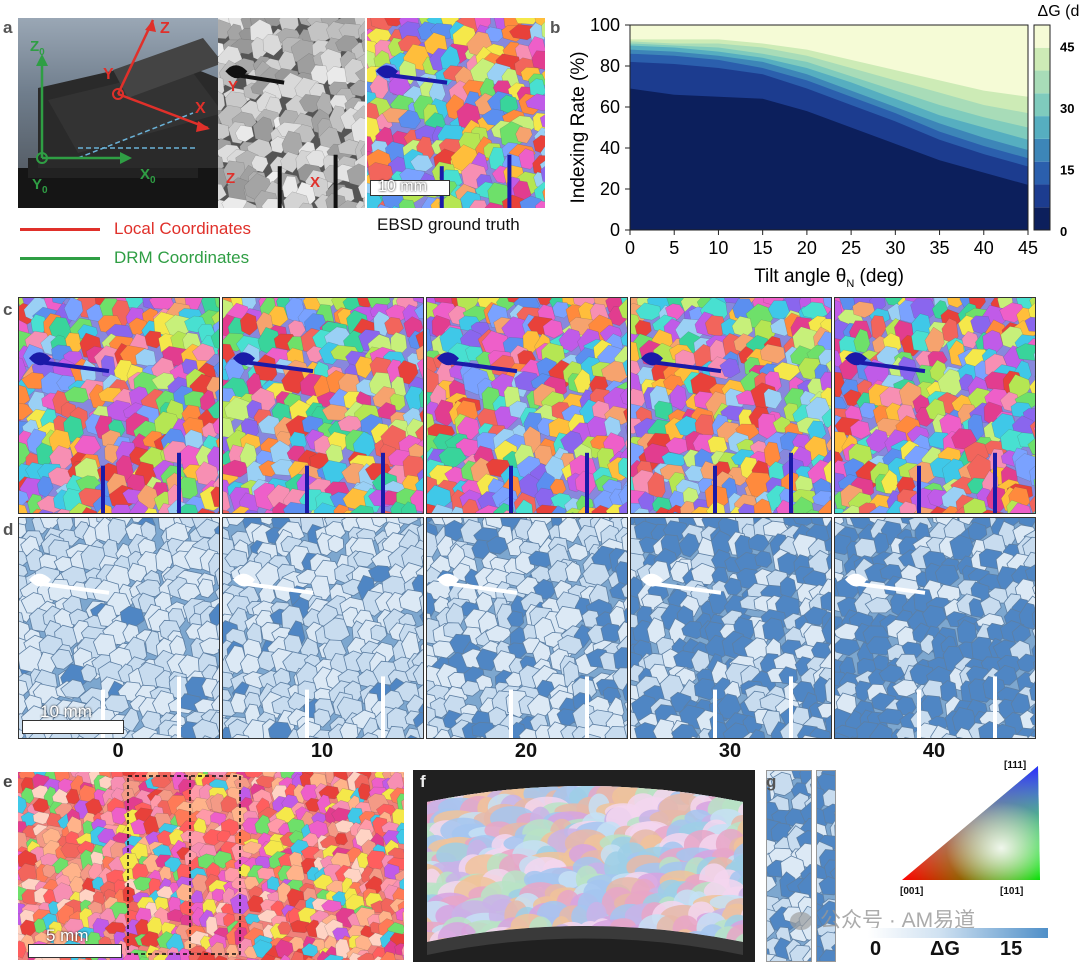  Describe the element at coordinates (940, 248) in the screenshot. I see `x-tick-label: 35` at that location.